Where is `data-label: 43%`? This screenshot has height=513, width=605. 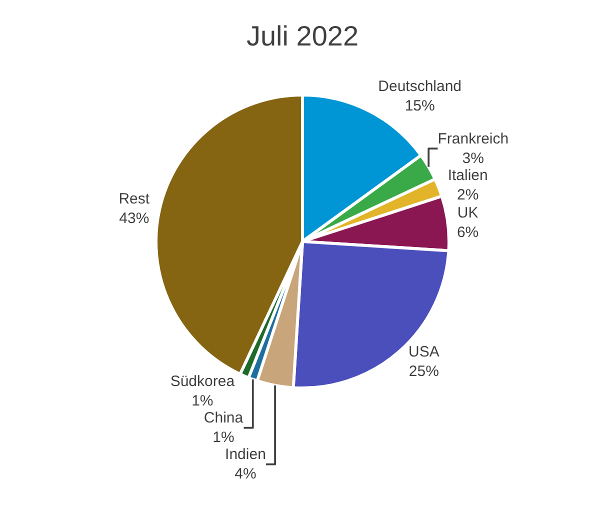 data-label: 43% is located at coordinates (134, 218).